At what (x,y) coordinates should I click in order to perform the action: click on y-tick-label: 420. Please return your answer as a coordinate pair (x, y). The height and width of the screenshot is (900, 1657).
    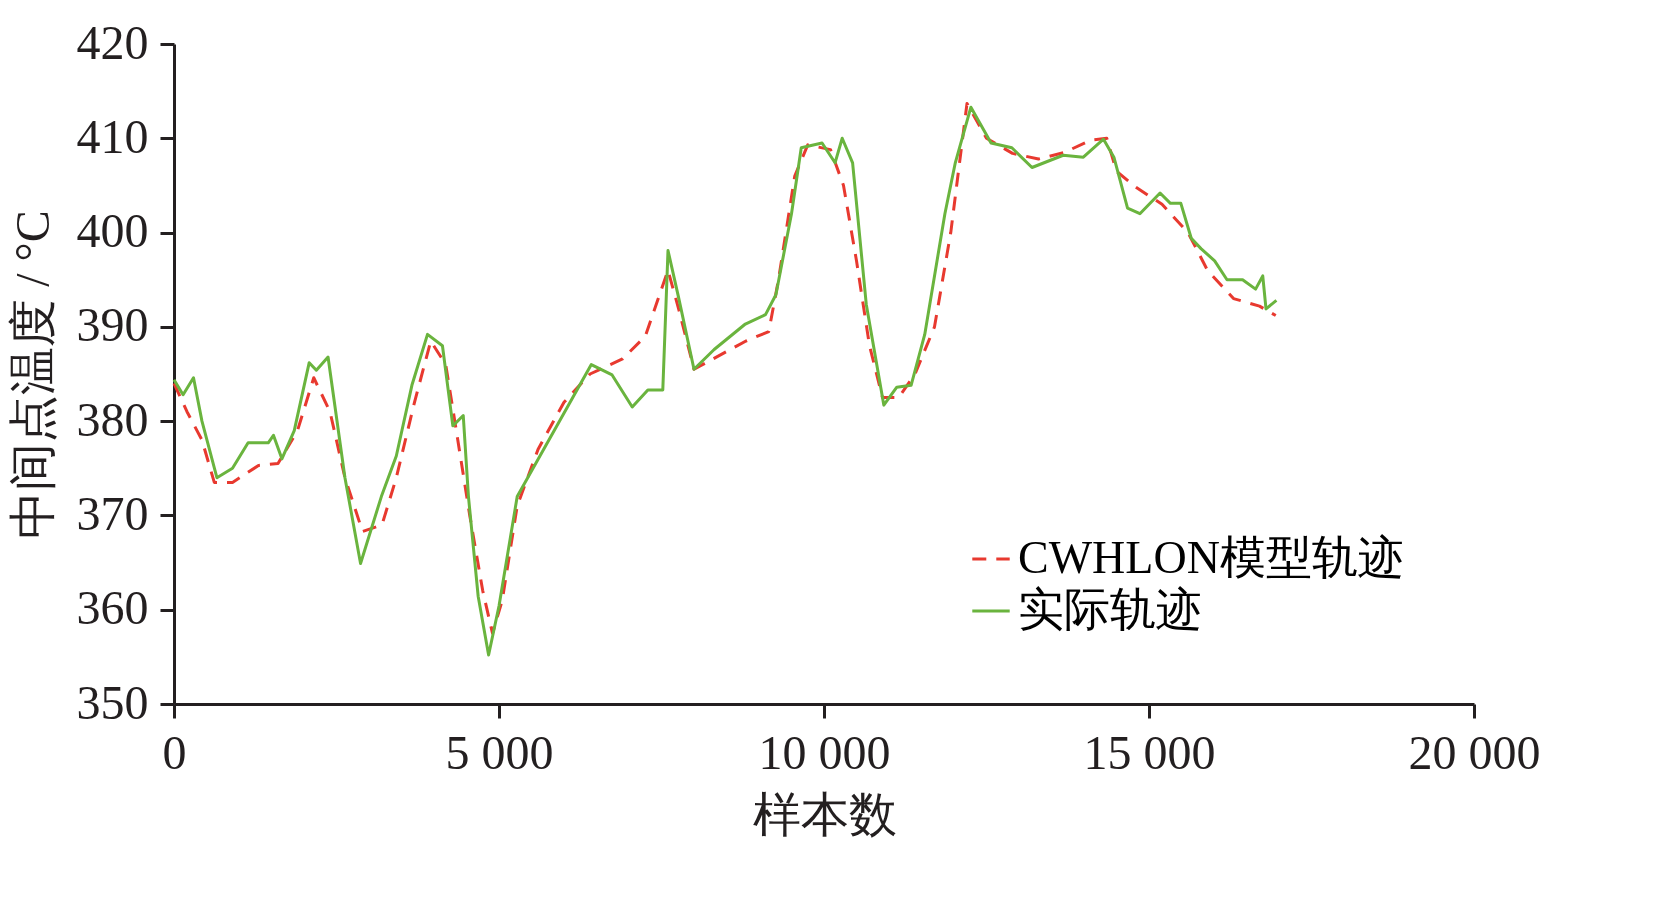
    Looking at the image, I should click on (112, 42).